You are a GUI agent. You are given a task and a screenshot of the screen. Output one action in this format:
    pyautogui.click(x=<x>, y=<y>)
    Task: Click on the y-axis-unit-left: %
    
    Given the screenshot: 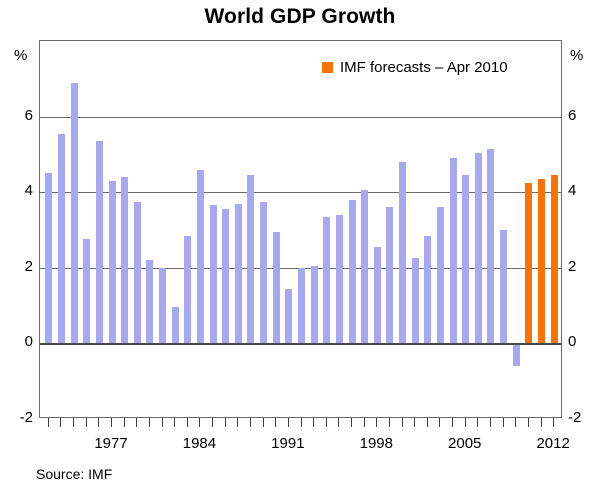 What is the action you would take?
    pyautogui.click(x=21, y=55)
    